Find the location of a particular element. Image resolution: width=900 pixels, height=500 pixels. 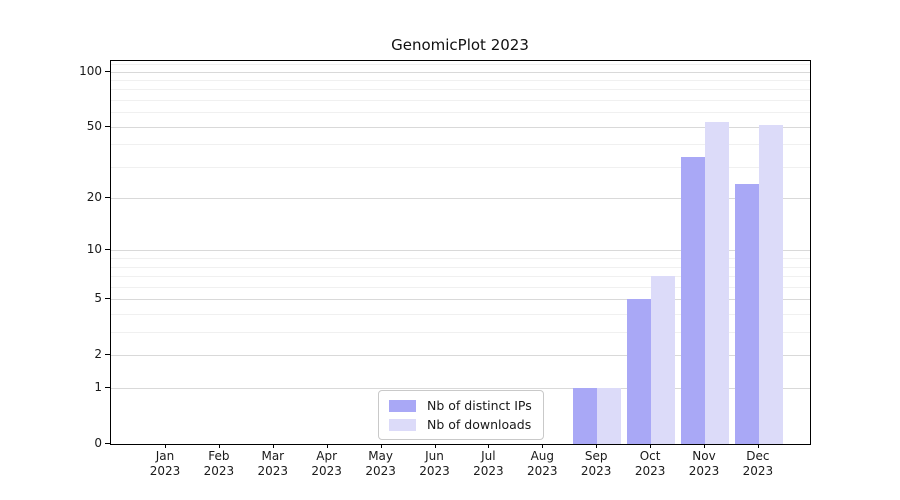

x-tick-label-feb: Feb 2023 is located at coordinates (219, 464).